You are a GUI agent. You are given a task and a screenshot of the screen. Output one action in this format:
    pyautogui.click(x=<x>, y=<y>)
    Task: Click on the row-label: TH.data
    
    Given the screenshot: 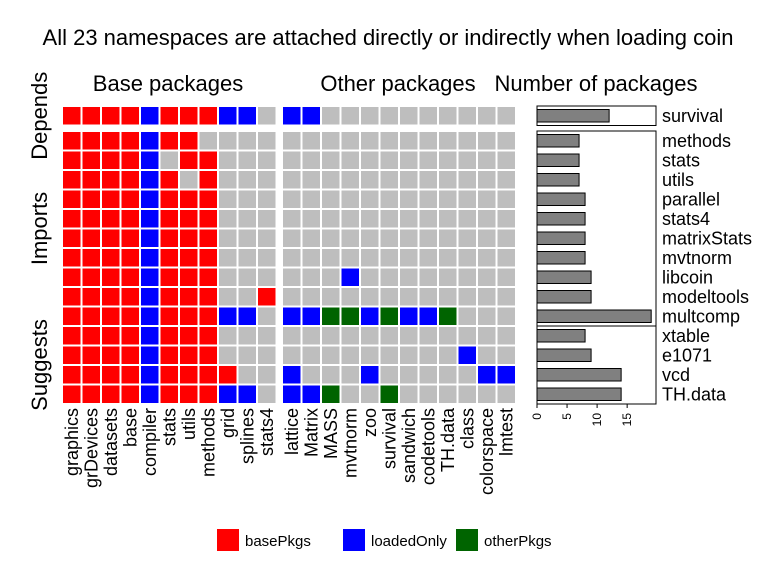 What is the action you would take?
    pyautogui.click(x=694, y=395)
    